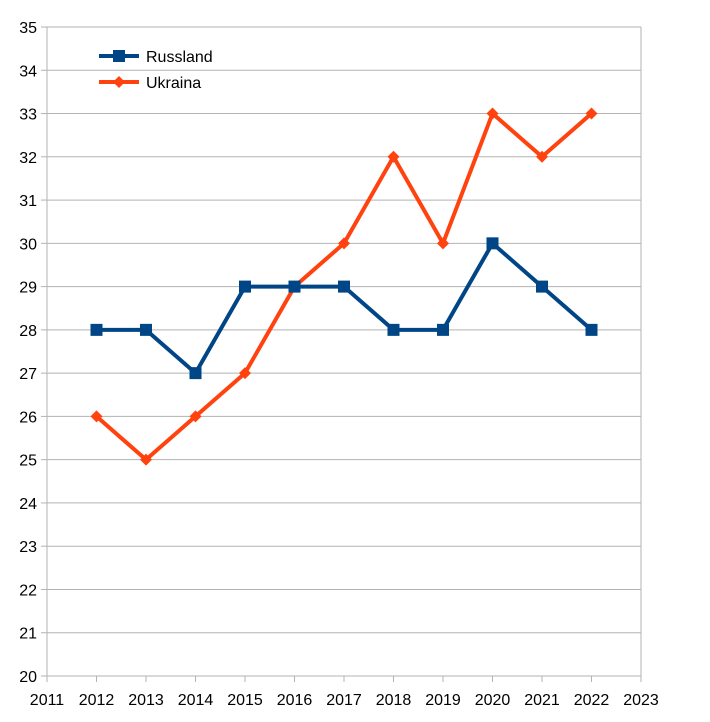  What do you see at coordinates (28, 288) in the screenshot?
I see `y-tick-label: 29` at bounding box center [28, 288].